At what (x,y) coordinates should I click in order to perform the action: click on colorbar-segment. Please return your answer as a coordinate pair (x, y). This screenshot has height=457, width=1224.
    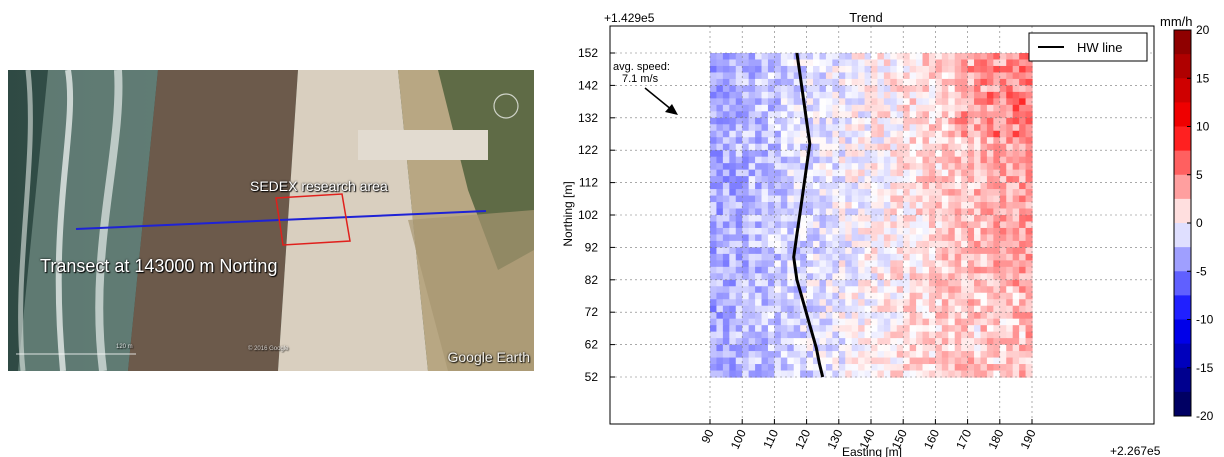
    Looking at the image, I should click on (1182, 163).